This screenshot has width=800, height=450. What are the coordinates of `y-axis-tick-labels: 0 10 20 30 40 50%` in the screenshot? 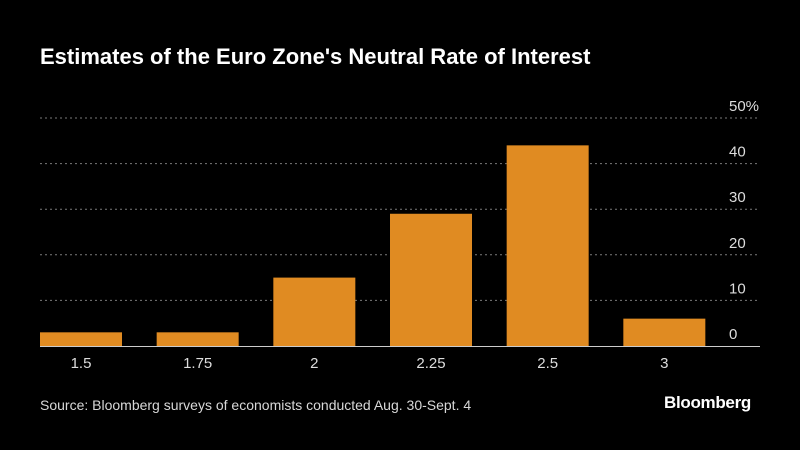 It's located at (744, 220).